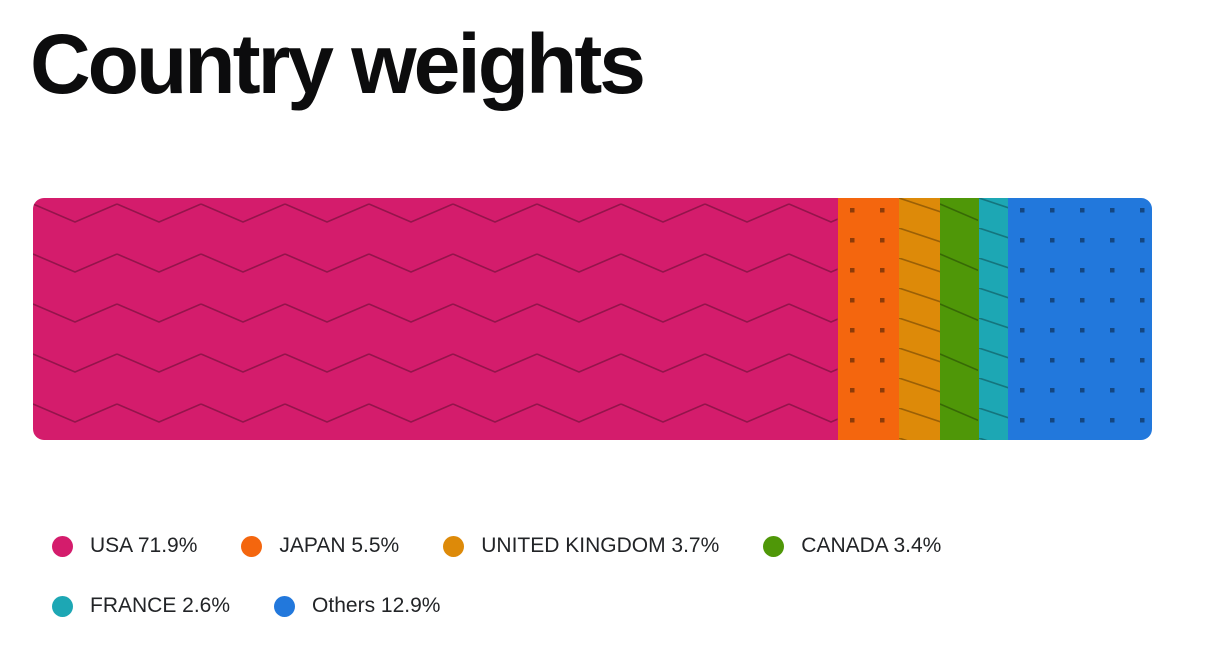 The image size is (1212, 666). What do you see at coordinates (285, 606) in the screenshot?
I see `others-legend-dot-icon` at bounding box center [285, 606].